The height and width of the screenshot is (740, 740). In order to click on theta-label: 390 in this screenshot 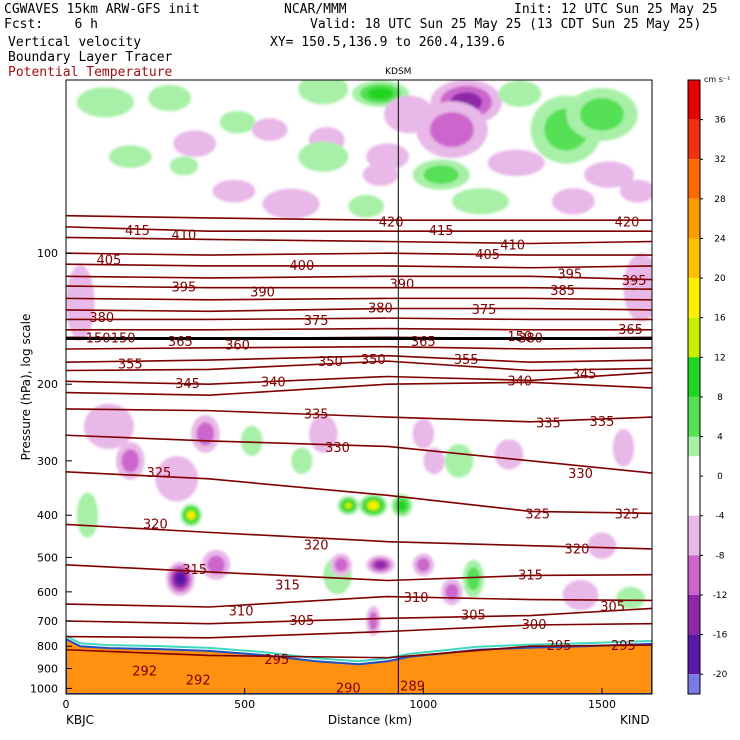, I will do `click(262, 292)`.